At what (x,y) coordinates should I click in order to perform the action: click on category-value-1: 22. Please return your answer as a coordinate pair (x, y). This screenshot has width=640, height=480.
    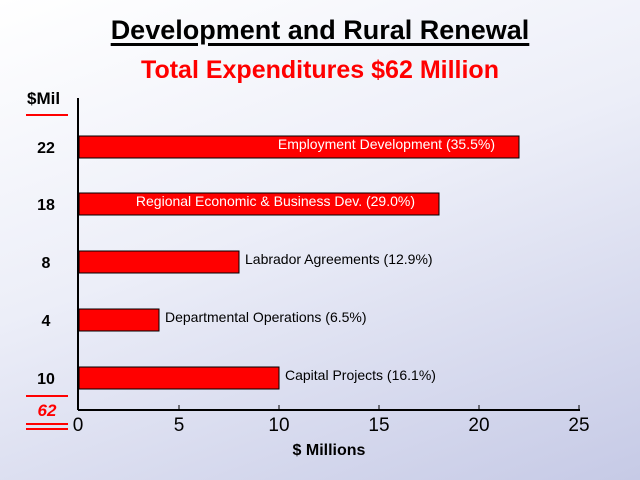
    Looking at the image, I should click on (46, 148).